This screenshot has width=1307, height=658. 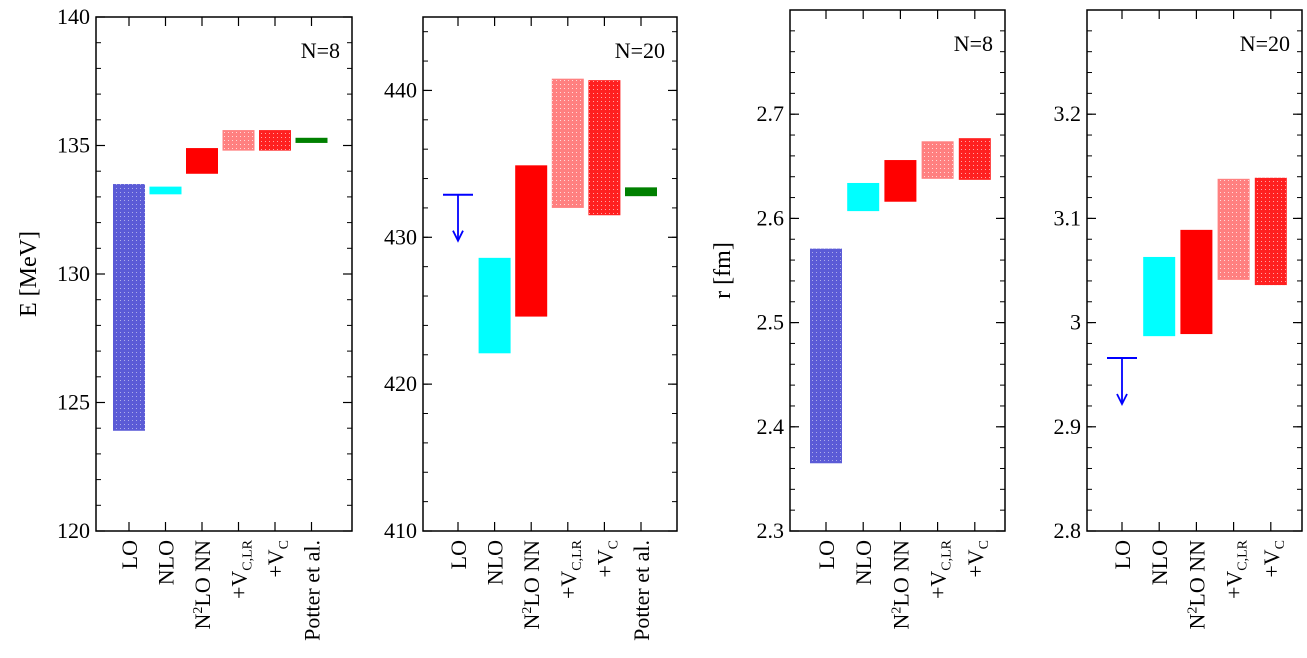 What do you see at coordinates (1068, 113) in the screenshot?
I see `y-tick-label: 3.2` at bounding box center [1068, 113].